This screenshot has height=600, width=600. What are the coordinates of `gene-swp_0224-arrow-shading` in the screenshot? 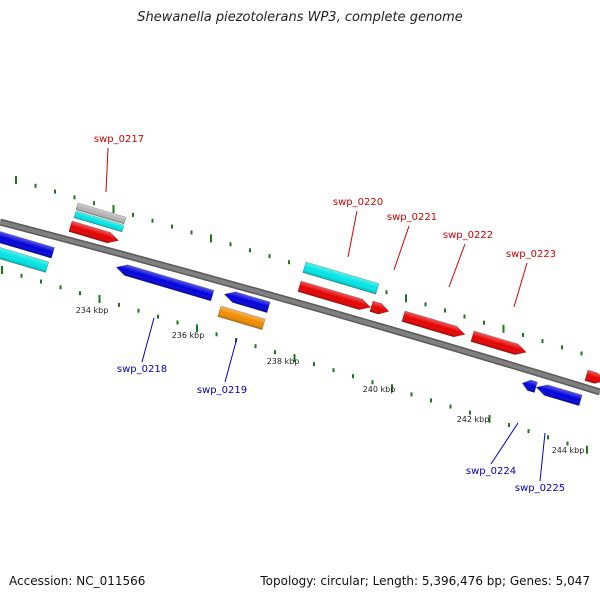 It's located at (530, 386).